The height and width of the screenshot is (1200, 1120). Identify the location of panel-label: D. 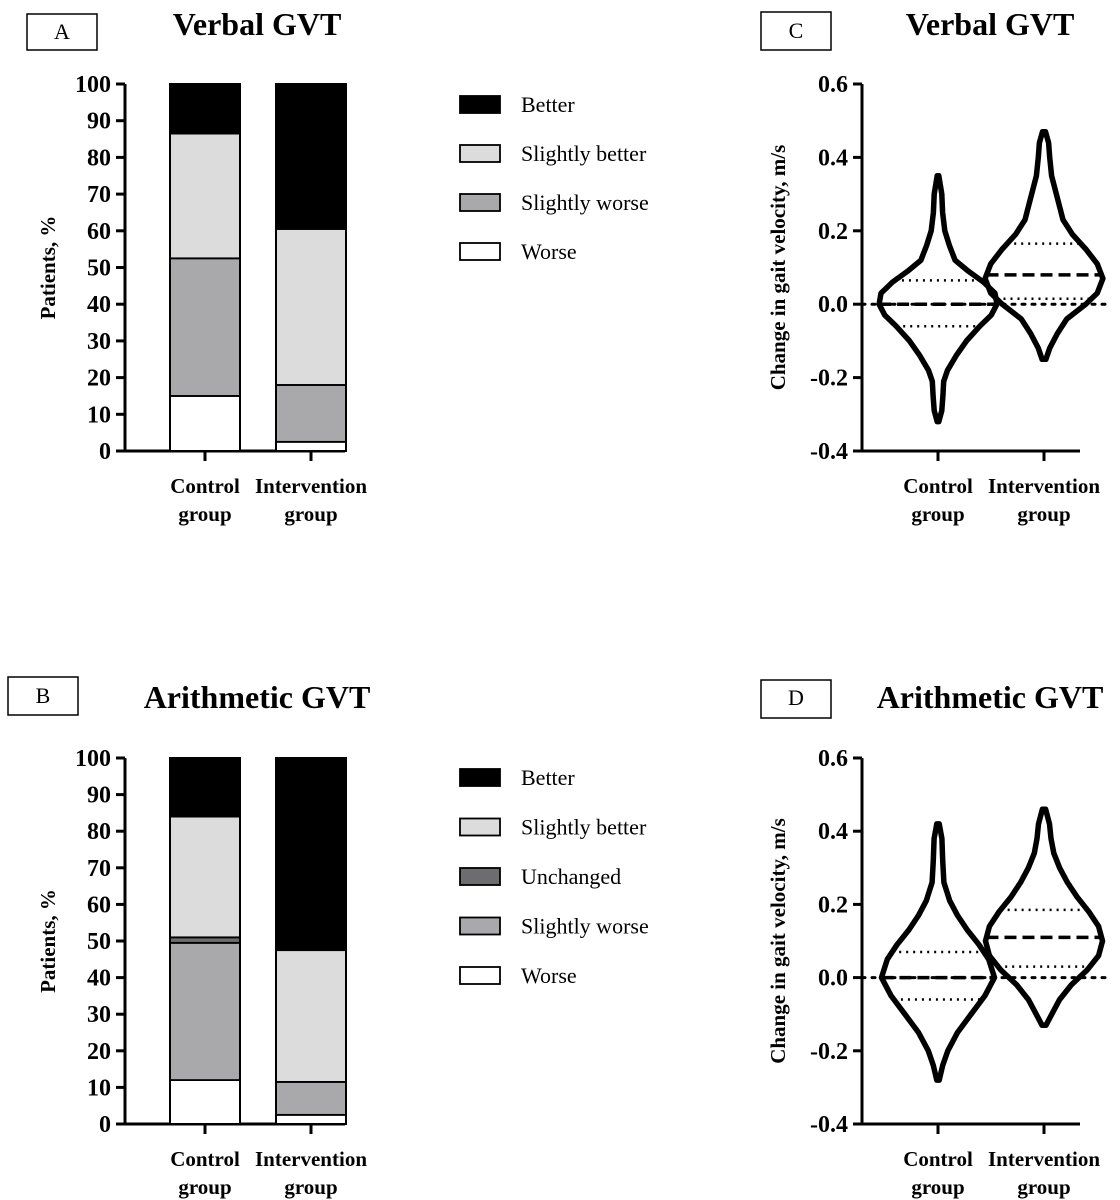
(796, 697).